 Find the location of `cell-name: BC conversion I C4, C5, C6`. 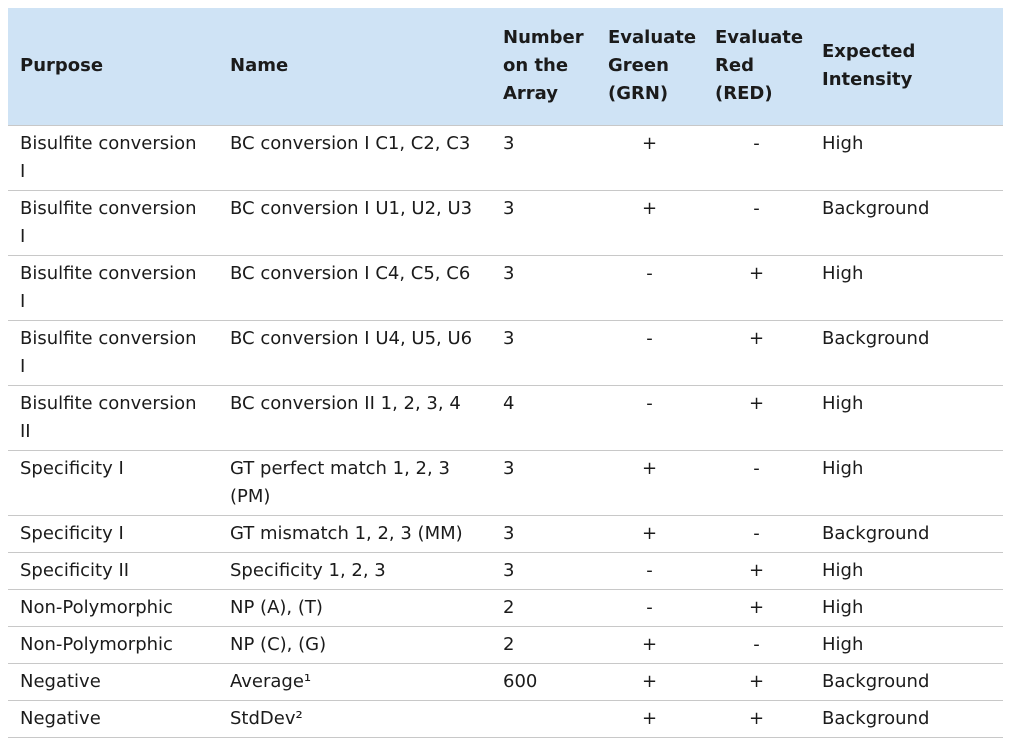

cell-name: BC conversion I C4, C5, C6 is located at coordinates (354, 288).